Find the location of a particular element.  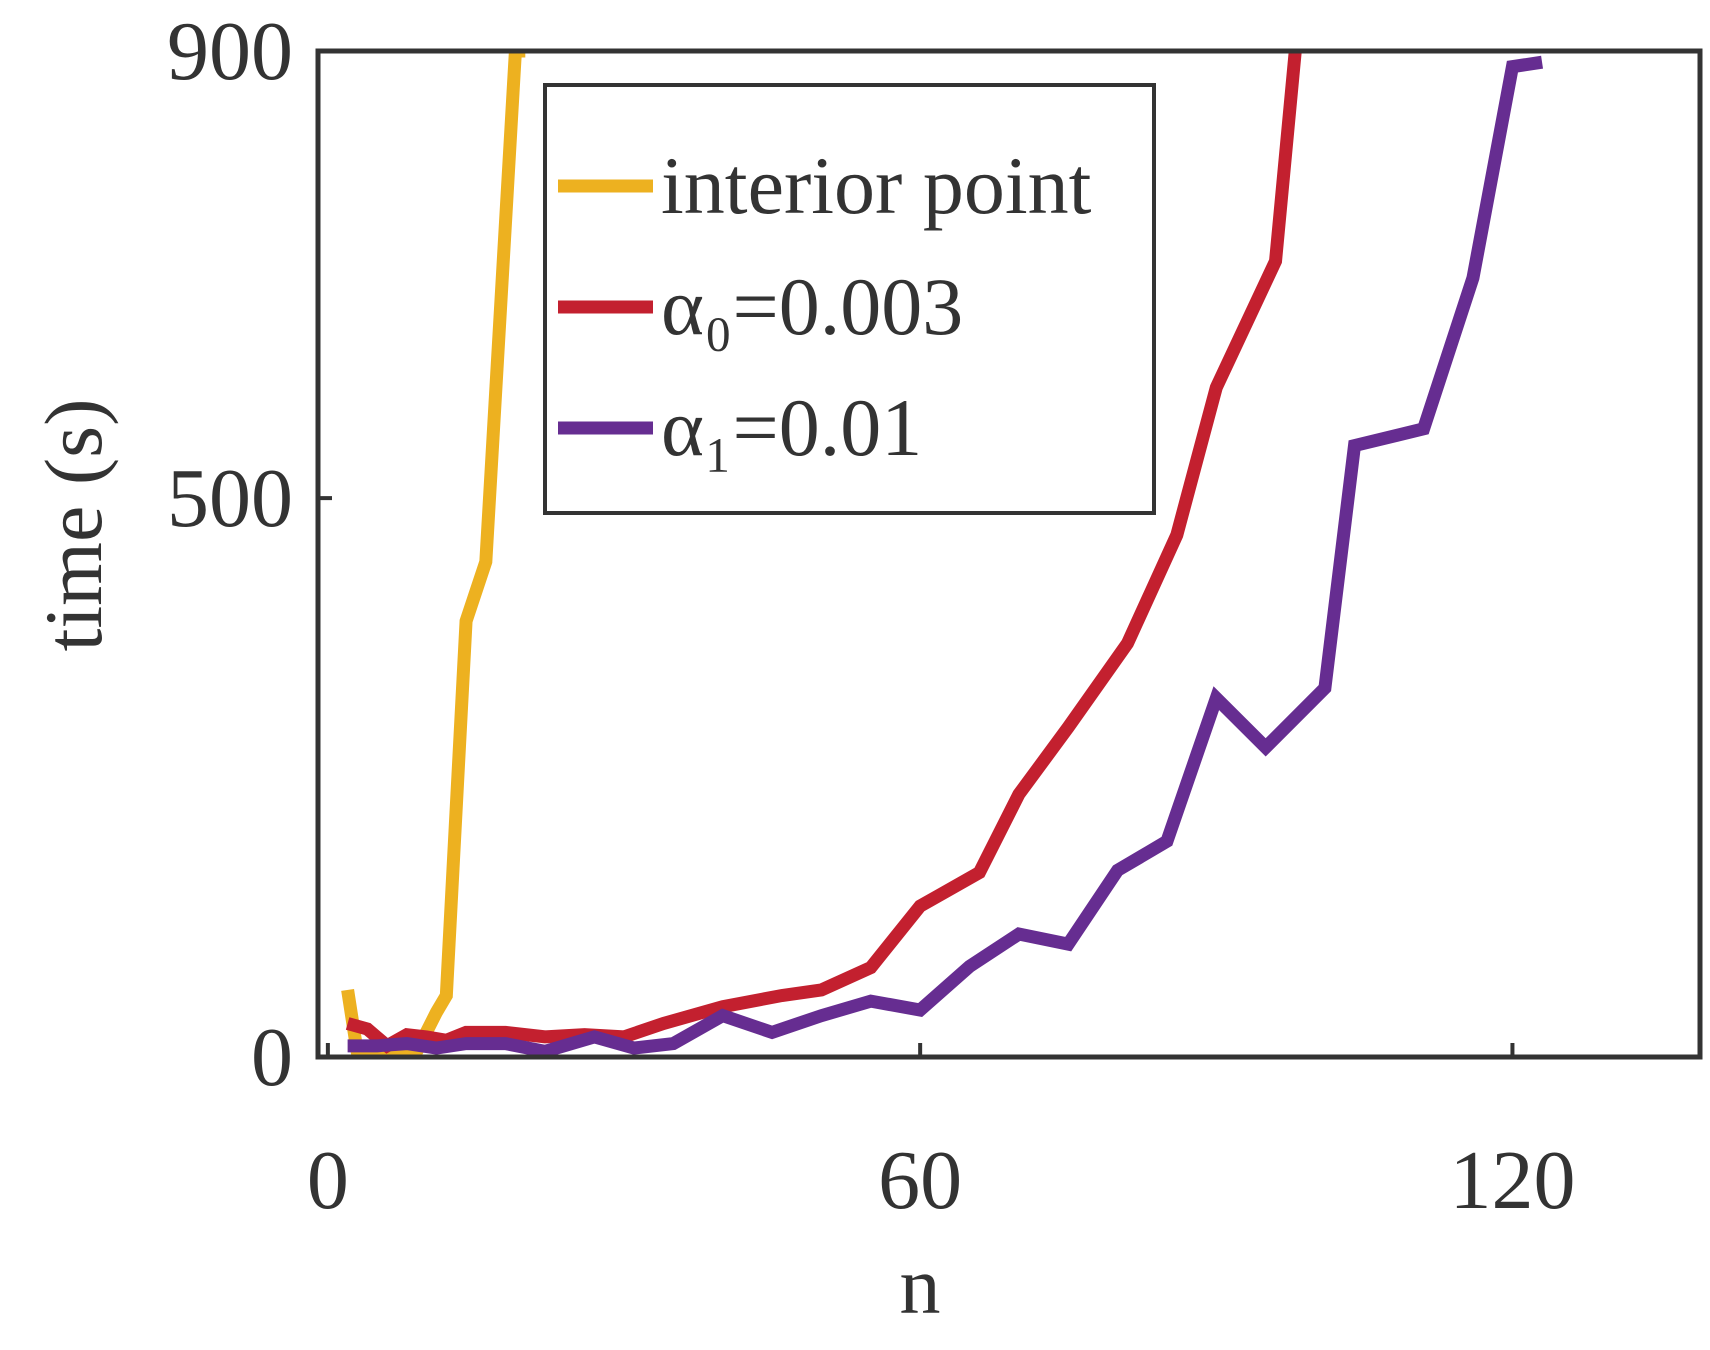

legend-box is located at coordinates (849, 299).